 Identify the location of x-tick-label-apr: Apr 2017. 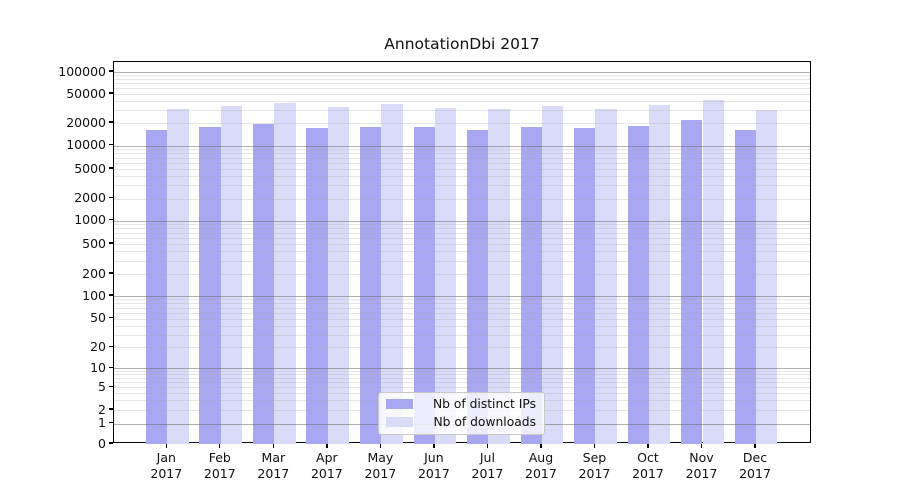
(327, 465).